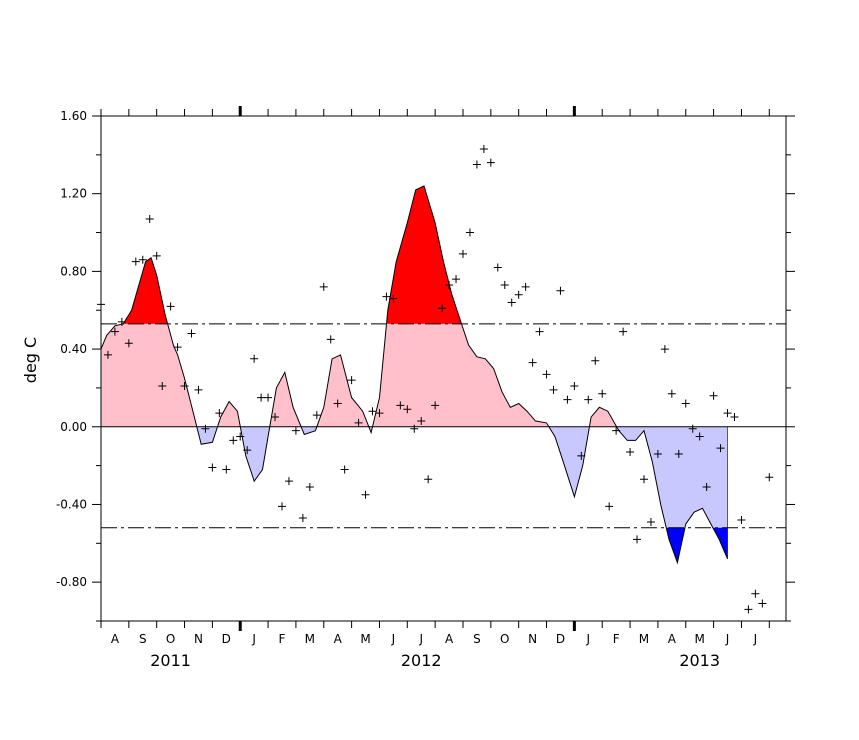 This screenshot has width=859, height=740. What do you see at coordinates (226, 639) in the screenshot?
I see `x-month-label: D` at bounding box center [226, 639].